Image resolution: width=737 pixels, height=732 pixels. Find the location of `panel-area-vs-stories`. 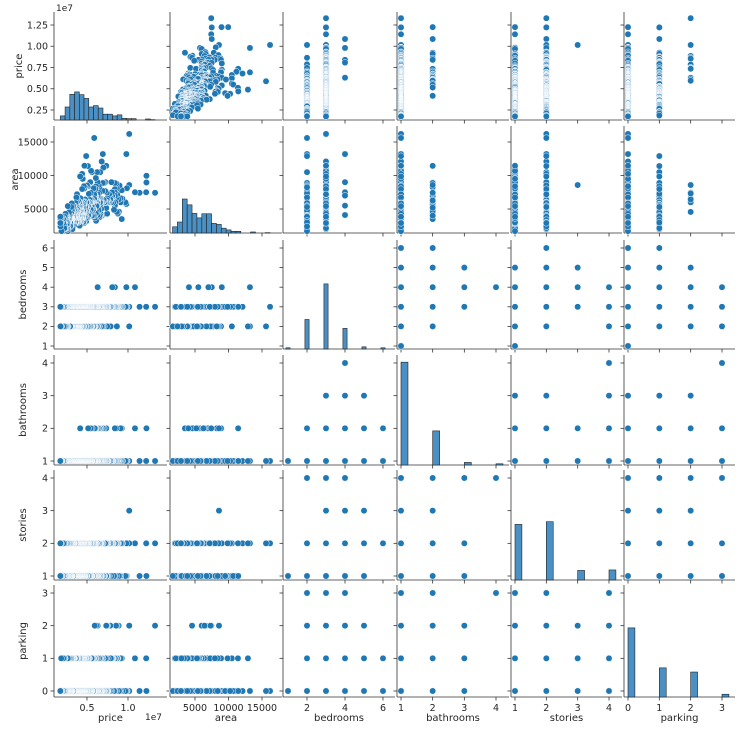

panel-area-vs-stories is located at coordinates (566, 180).